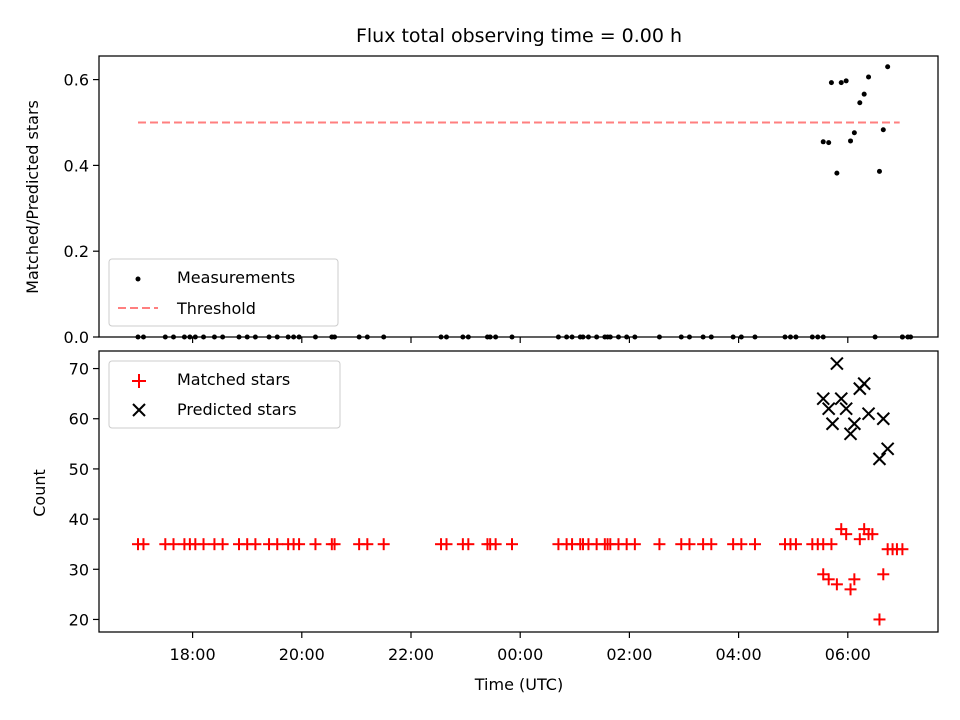 The height and width of the screenshot is (720, 960). Describe the element at coordinates (79, 369) in the screenshot. I see `y-tick-label: 70` at that location.